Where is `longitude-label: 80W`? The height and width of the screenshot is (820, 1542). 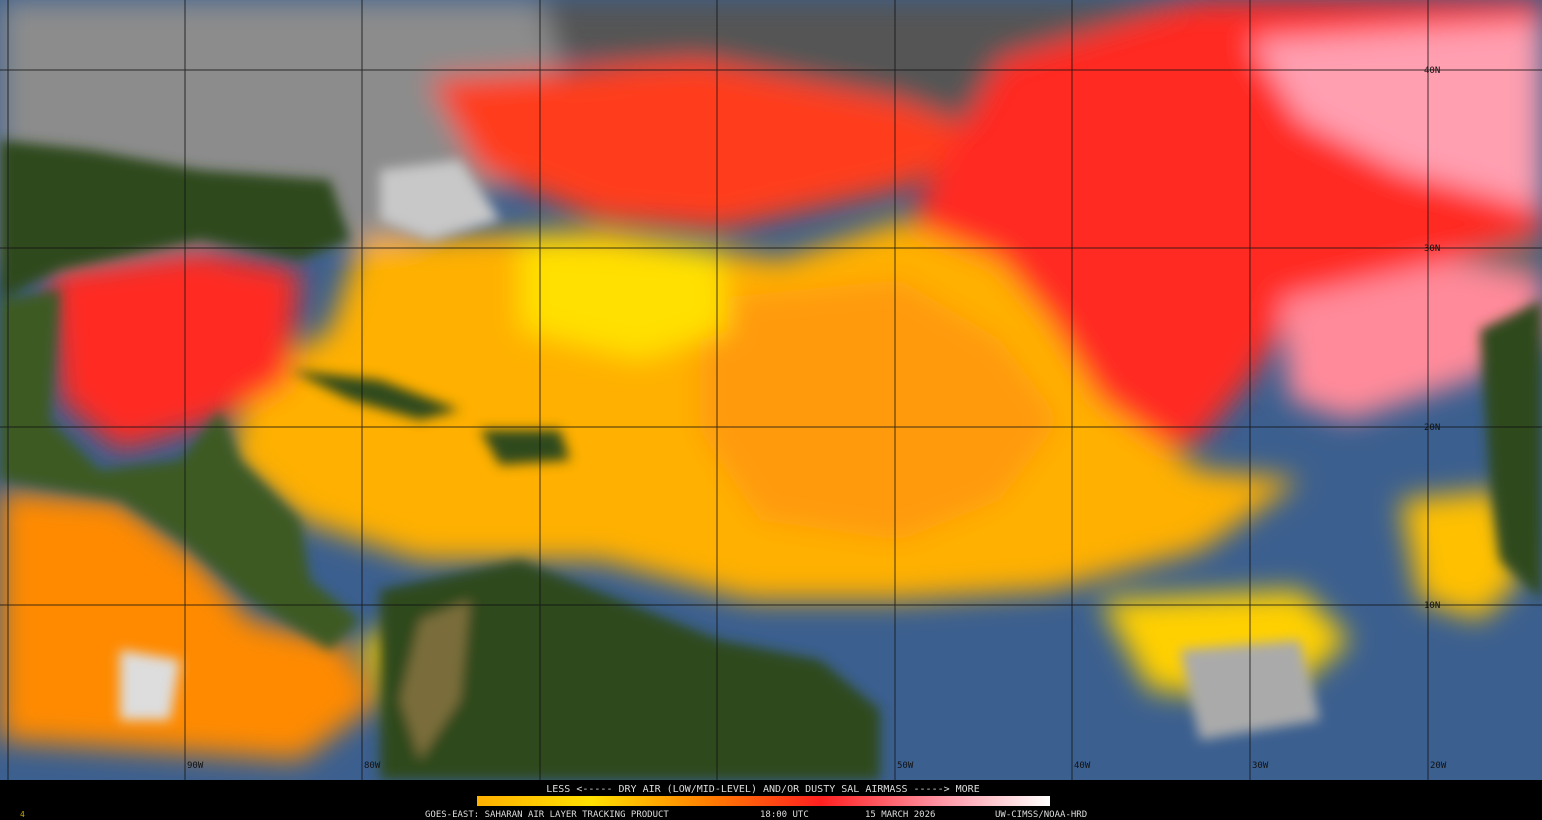 longitude-label: 80W is located at coordinates (372, 766).